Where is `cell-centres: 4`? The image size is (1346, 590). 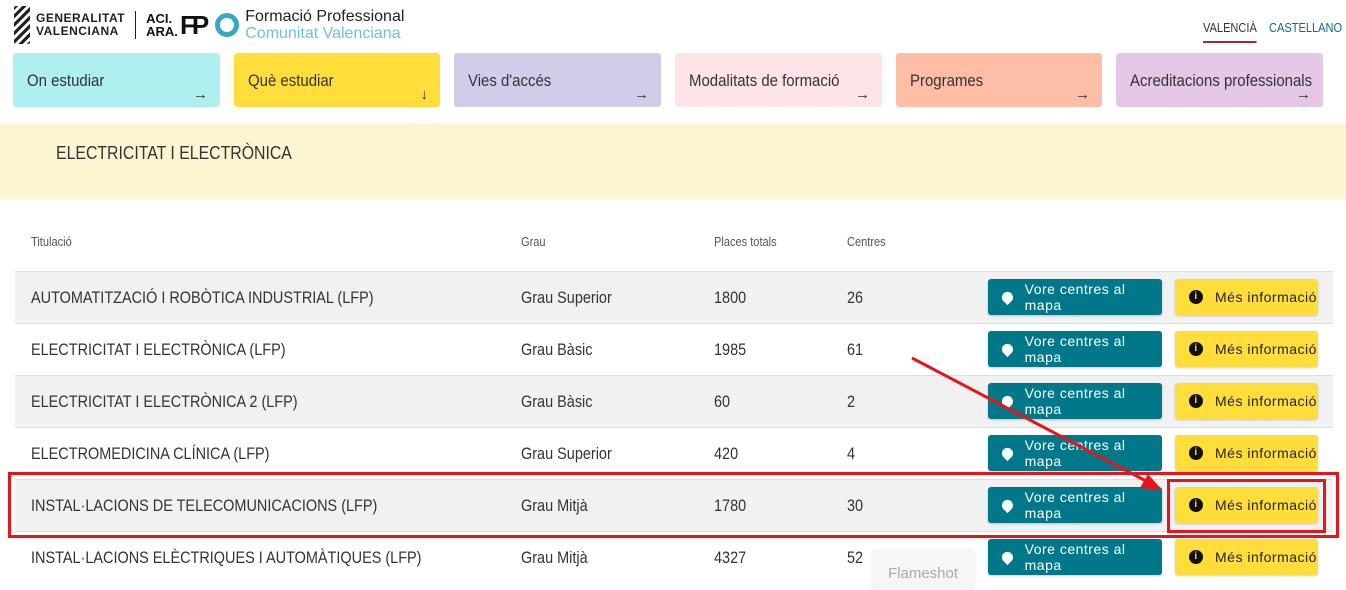 cell-centres: 4 is located at coordinates (851, 453).